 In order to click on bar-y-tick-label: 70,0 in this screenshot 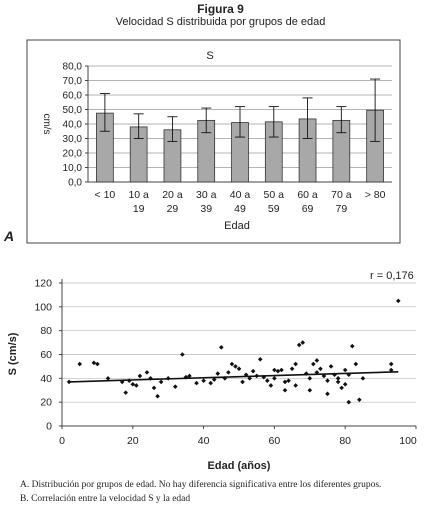, I will do `click(73, 81)`.